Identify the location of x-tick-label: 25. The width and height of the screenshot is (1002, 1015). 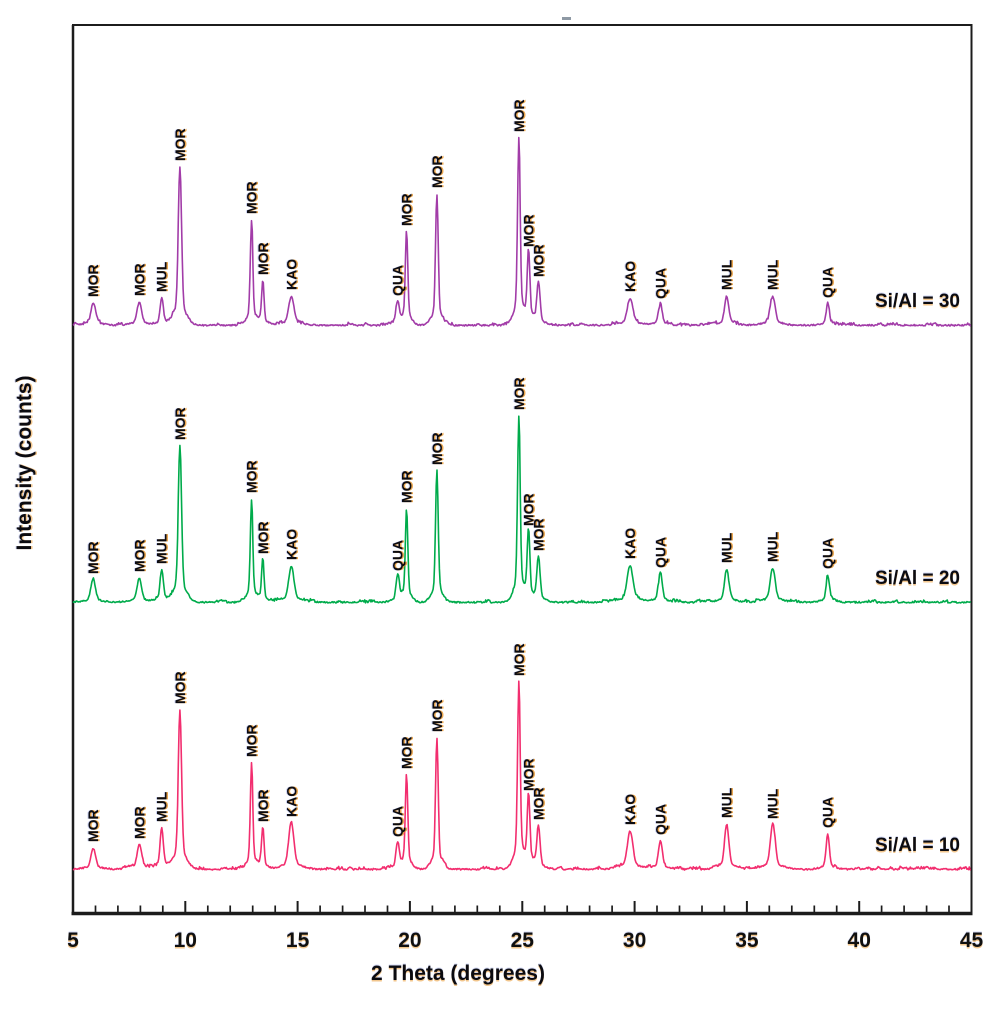
(523, 940).